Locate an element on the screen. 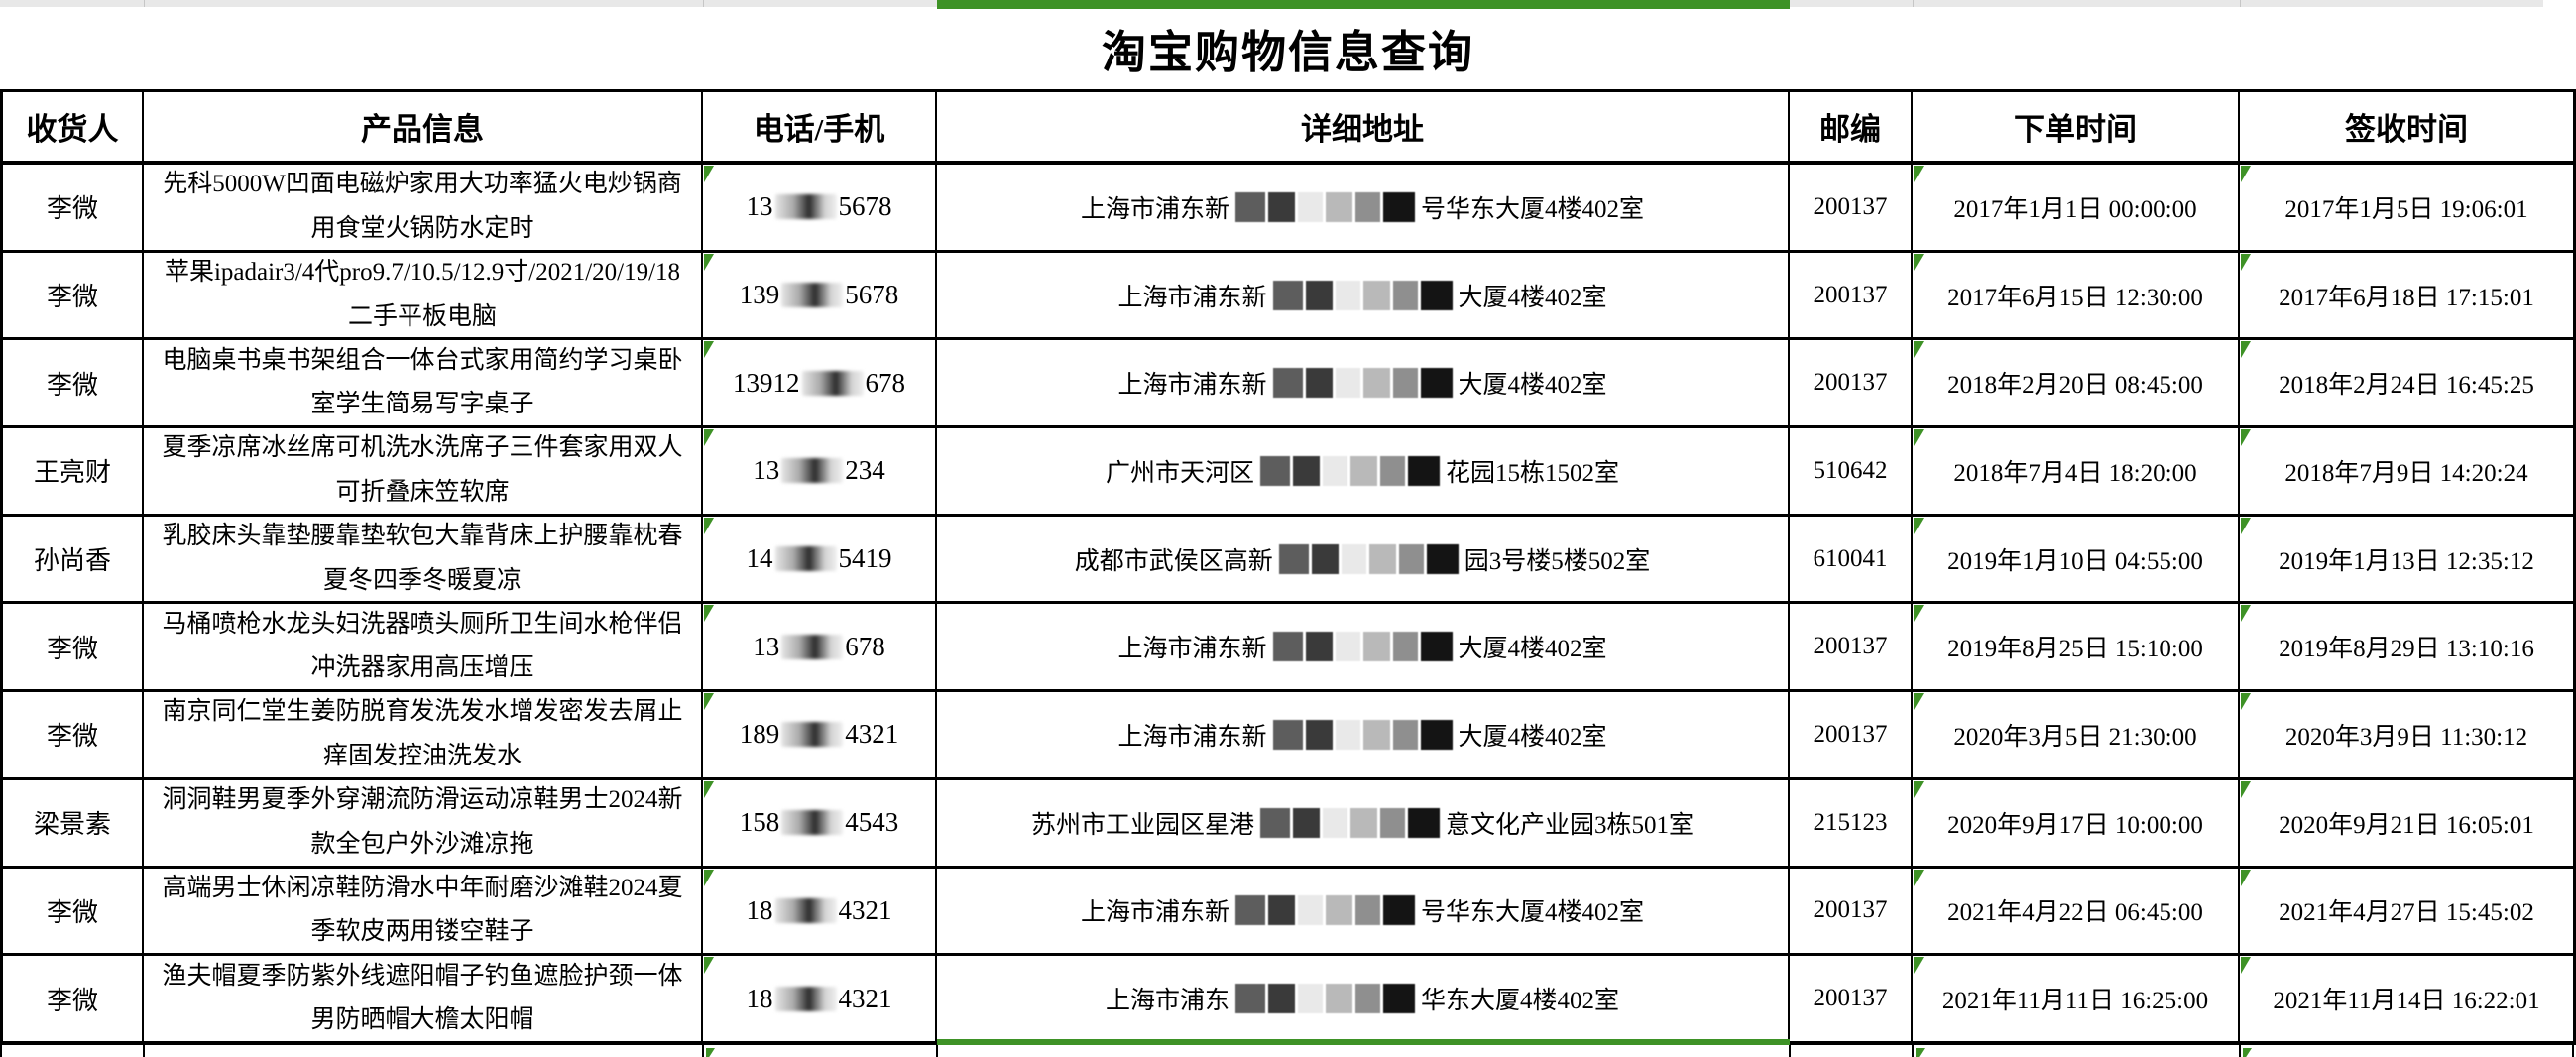  address-prefix: 上海市浦东新 is located at coordinates (1192, 737).